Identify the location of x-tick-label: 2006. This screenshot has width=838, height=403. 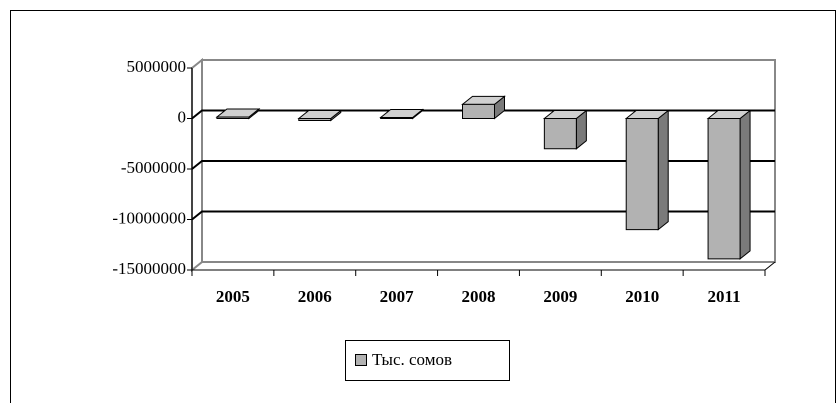
(315, 296).